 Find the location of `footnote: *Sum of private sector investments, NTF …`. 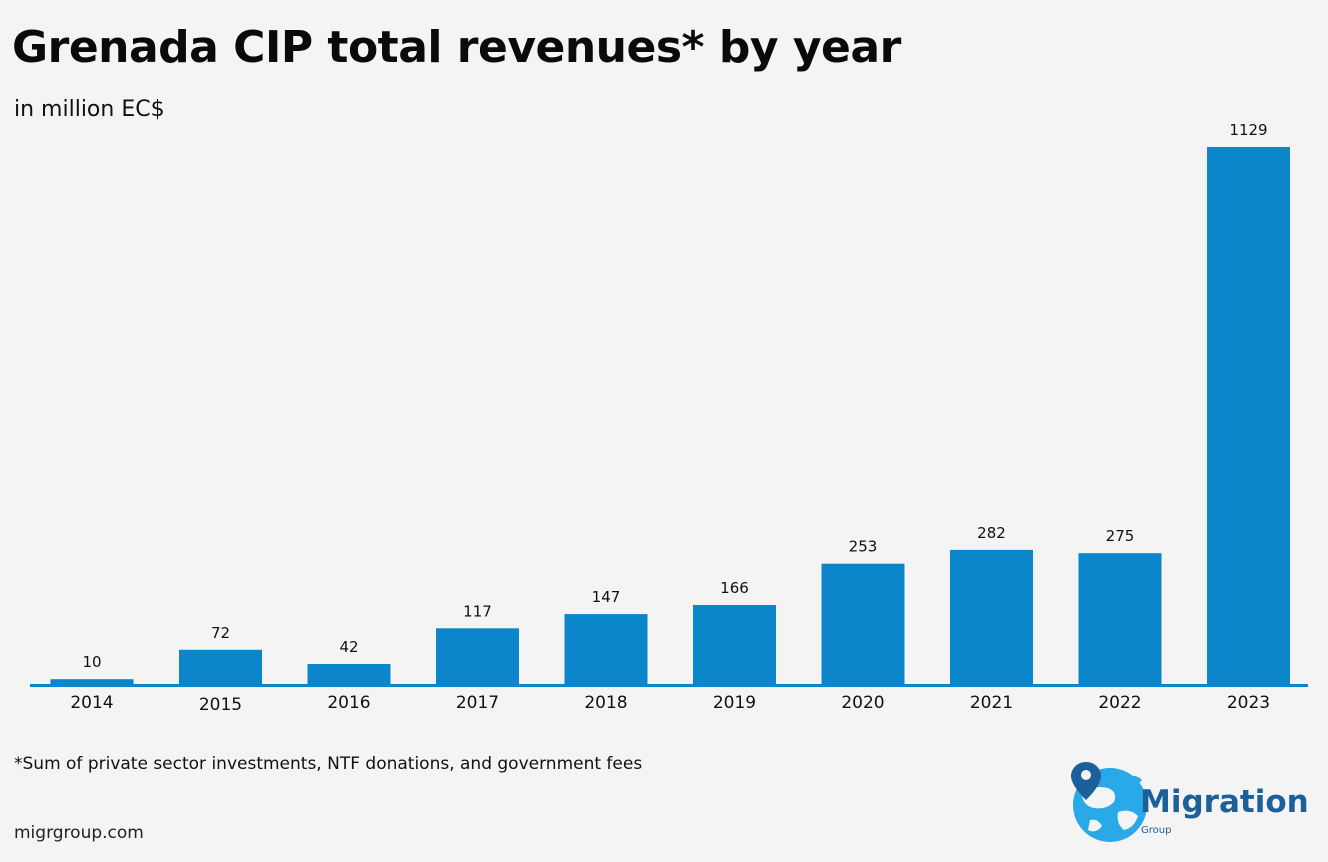

footnote: *Sum of private sector investments, NTF … is located at coordinates (328, 764).